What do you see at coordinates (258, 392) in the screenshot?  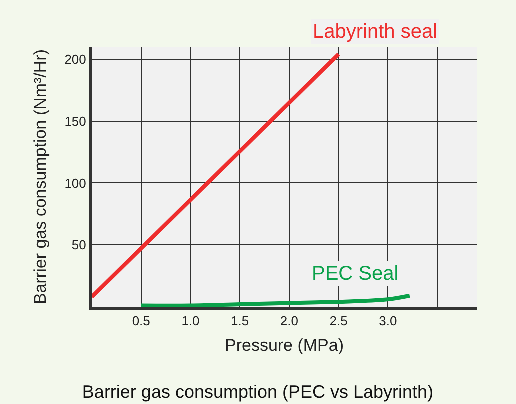 I see `text: Barrier gas consumption (PEC vs Labyrinth)` at bounding box center [258, 392].